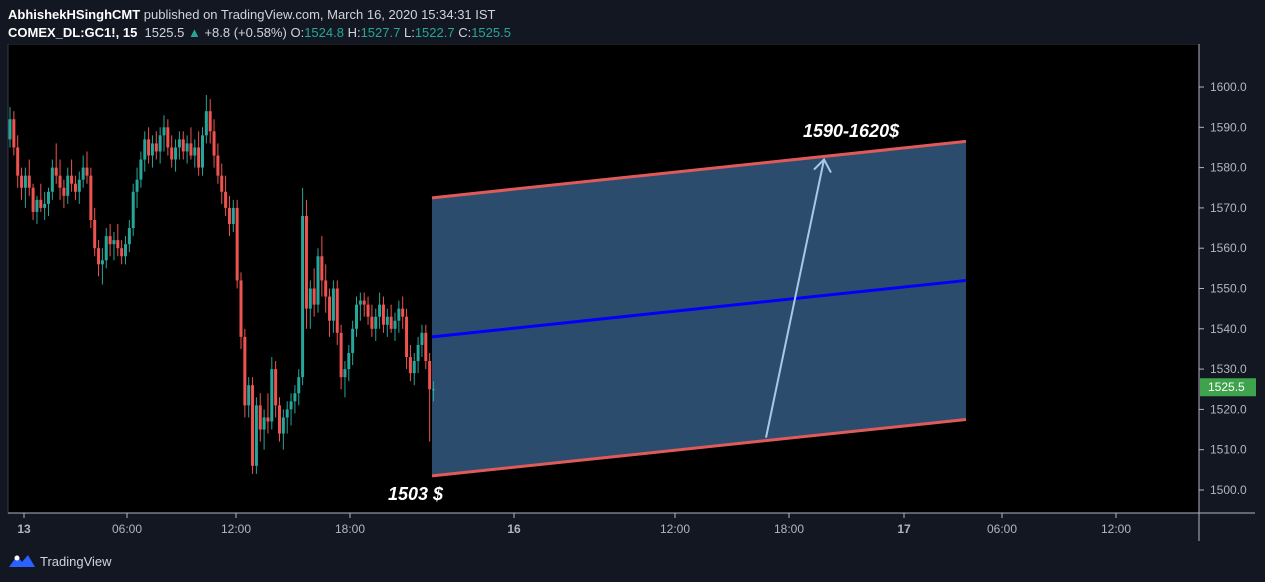 This screenshot has height=582, width=1265. Describe the element at coordinates (24, 529) in the screenshot. I see `time-tick-label: 13` at that location.